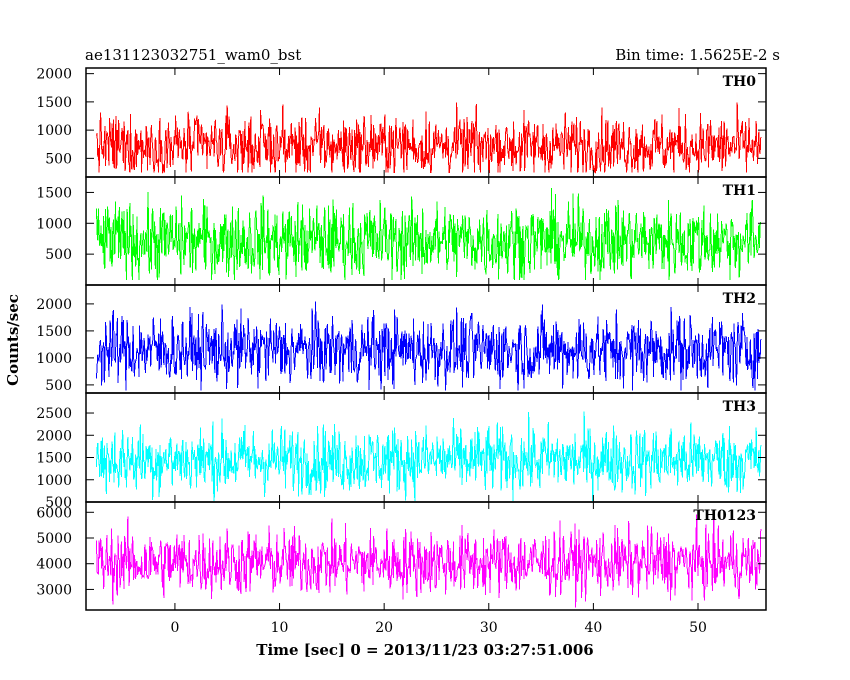  I want to click on panel-frame, so click(426, 556).